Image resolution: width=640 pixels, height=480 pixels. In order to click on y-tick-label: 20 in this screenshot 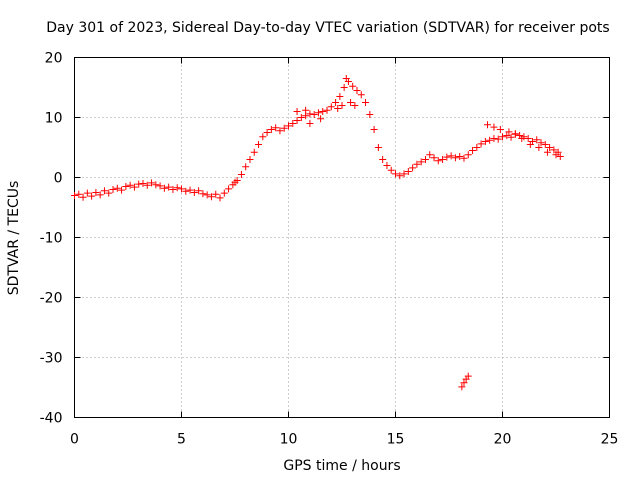, I will do `click(54, 59)`.